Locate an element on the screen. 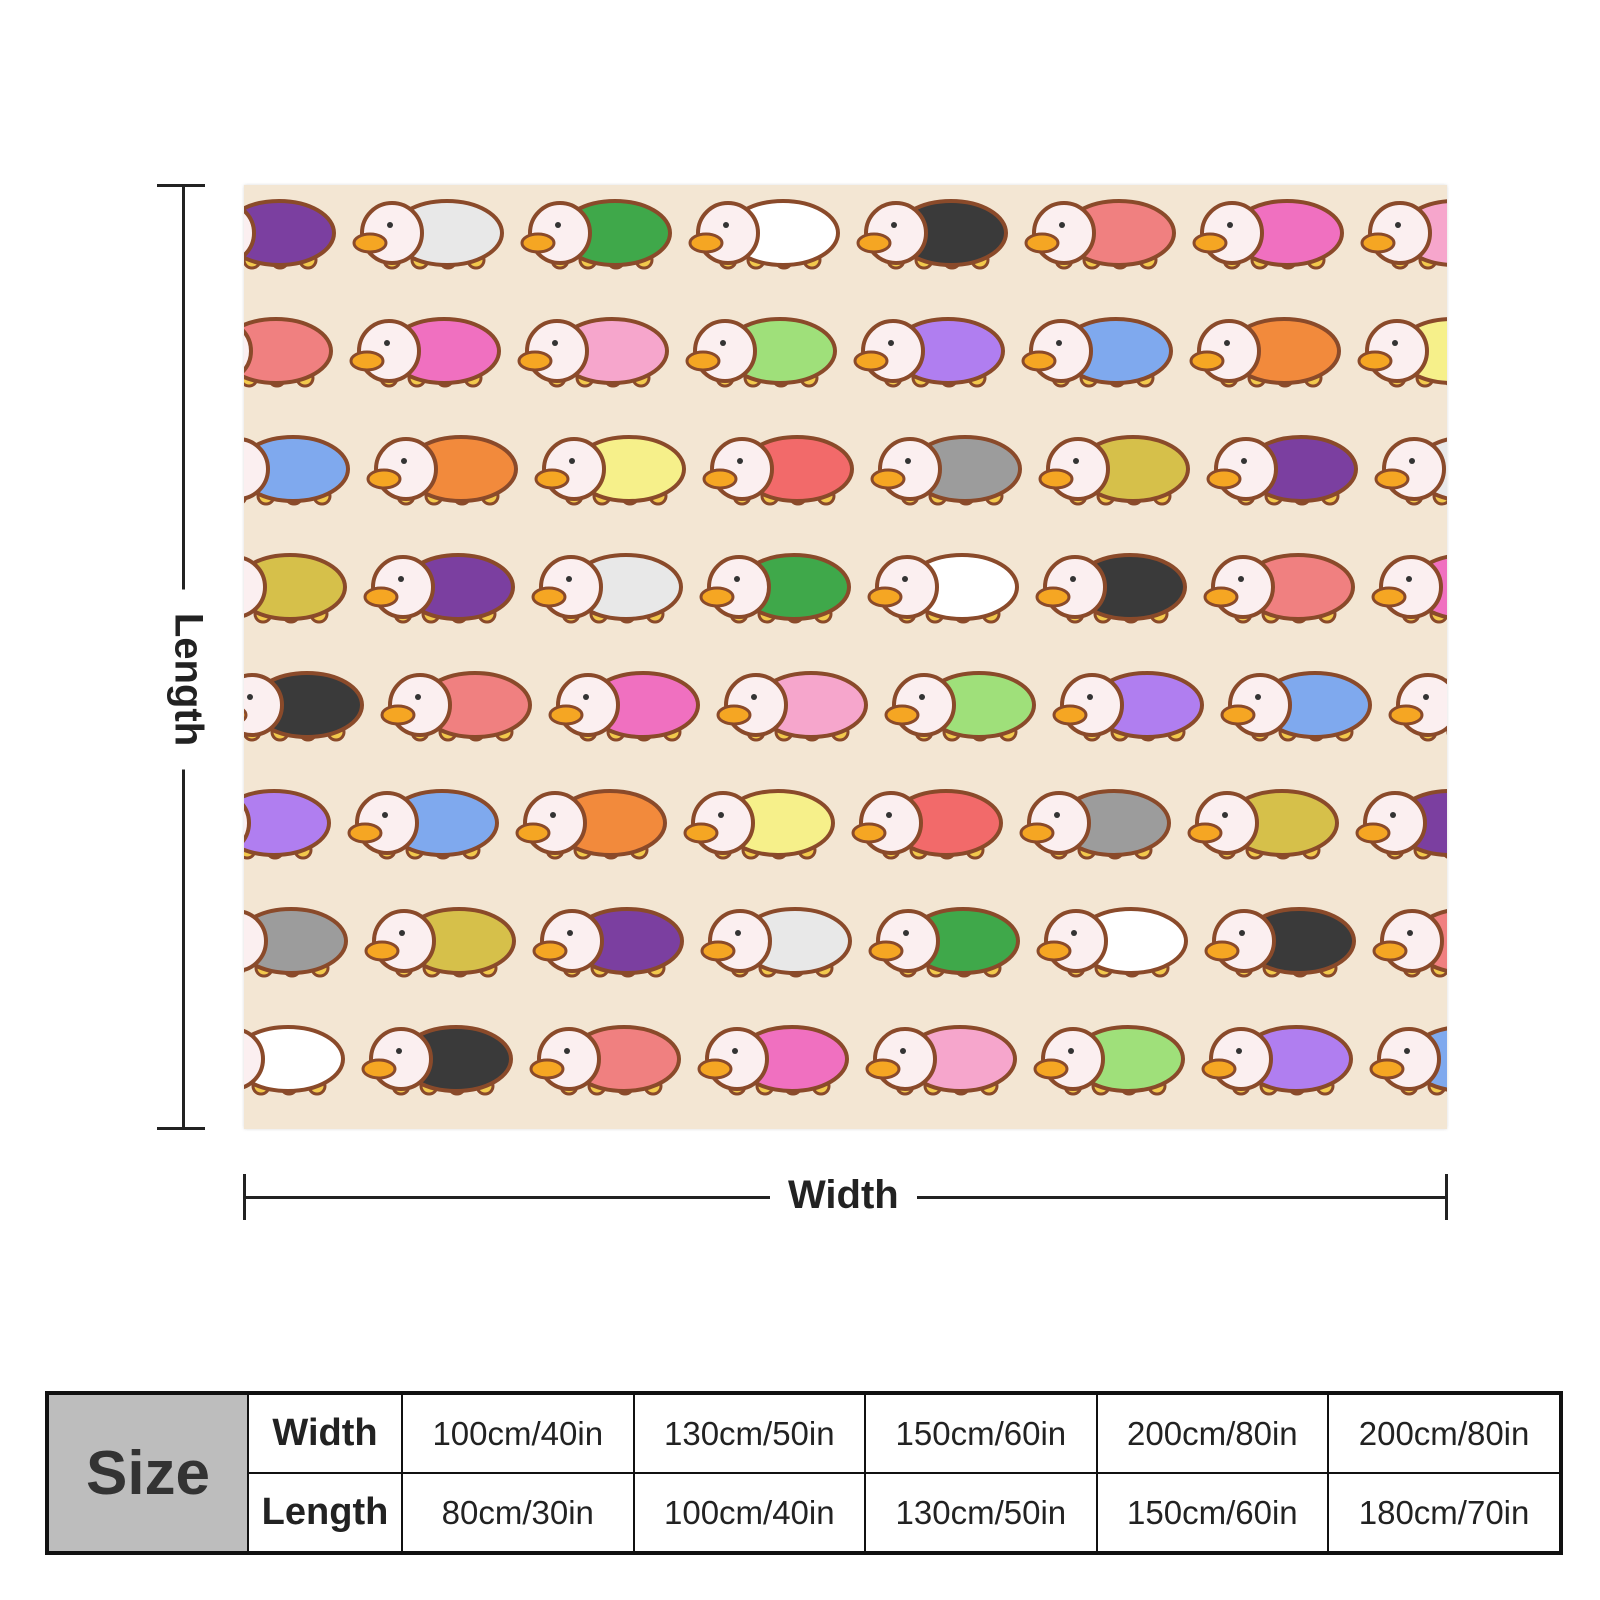 The height and width of the screenshot is (1600, 1600). width-cell: 100cm/40in is located at coordinates (518, 1433).